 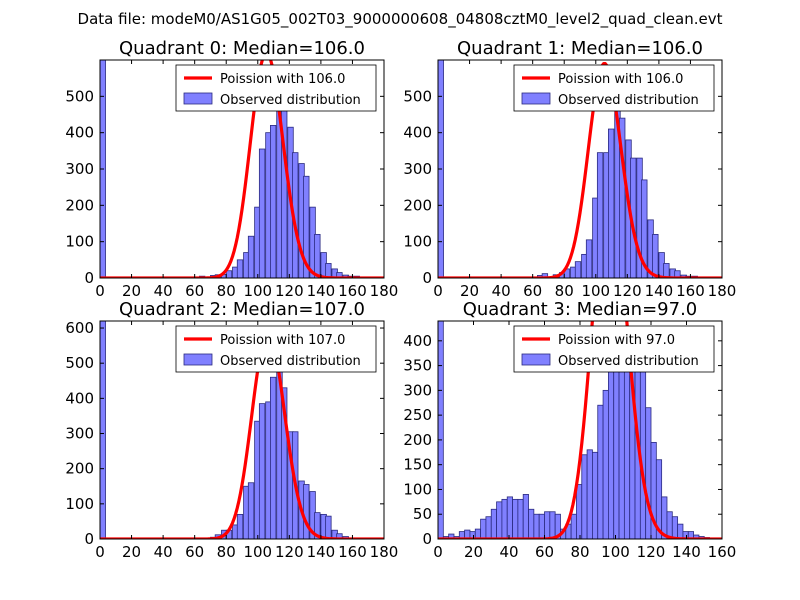 What do you see at coordinates (242, 48) in the screenshot?
I see `panel-title: Quadrant 0: Median=106.0` at bounding box center [242, 48].